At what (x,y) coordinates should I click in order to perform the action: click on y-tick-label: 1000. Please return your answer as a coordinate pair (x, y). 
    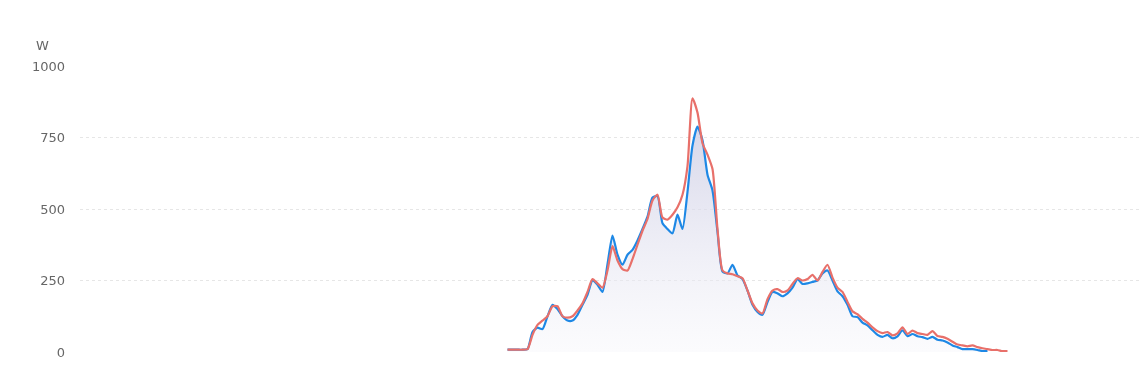
    Looking at the image, I should click on (48, 66).